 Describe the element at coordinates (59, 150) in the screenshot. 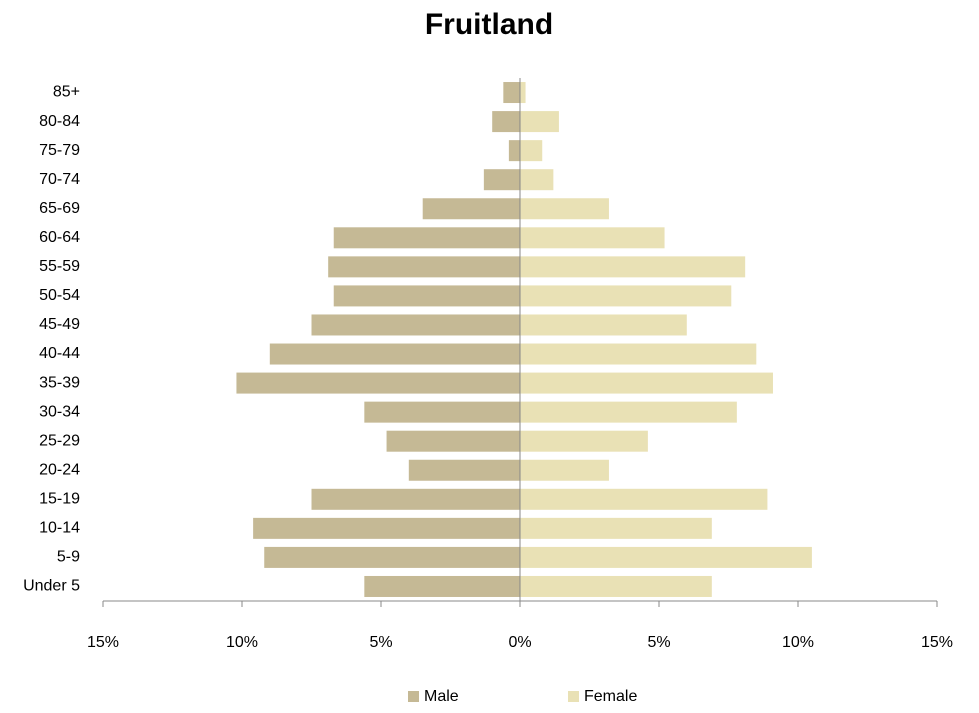

I see `y-tick-label: 75-79` at that location.